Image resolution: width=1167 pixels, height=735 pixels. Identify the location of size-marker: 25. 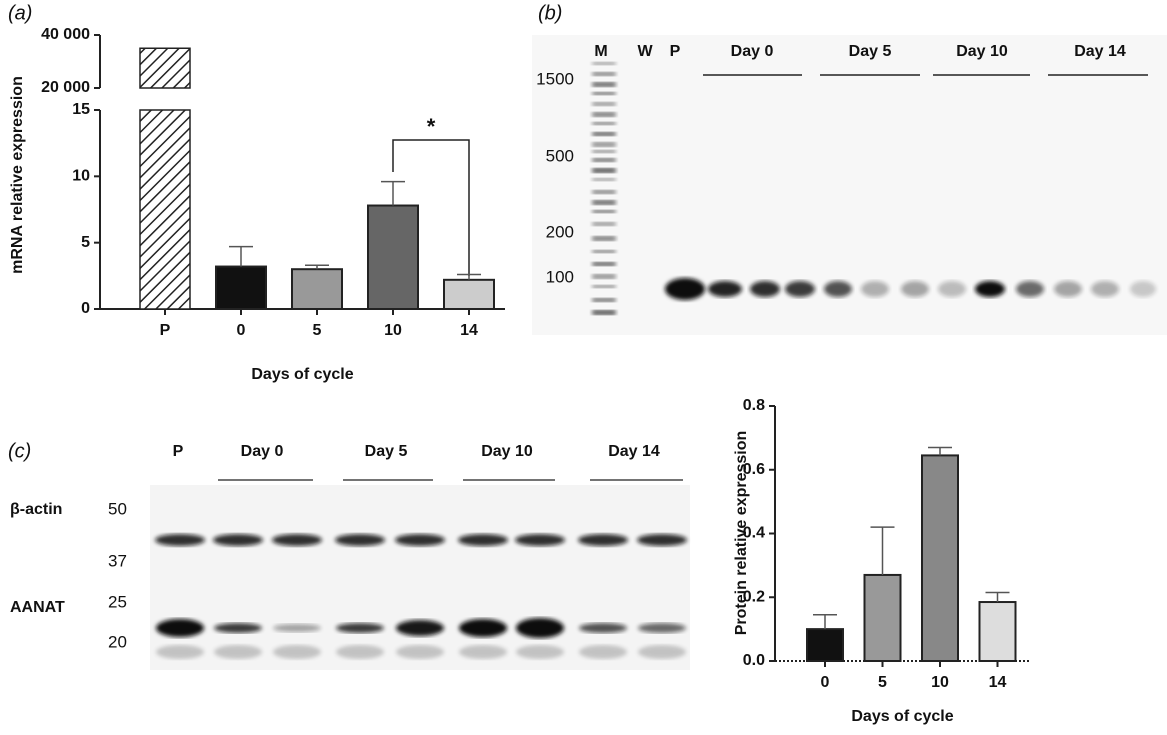
(117, 601).